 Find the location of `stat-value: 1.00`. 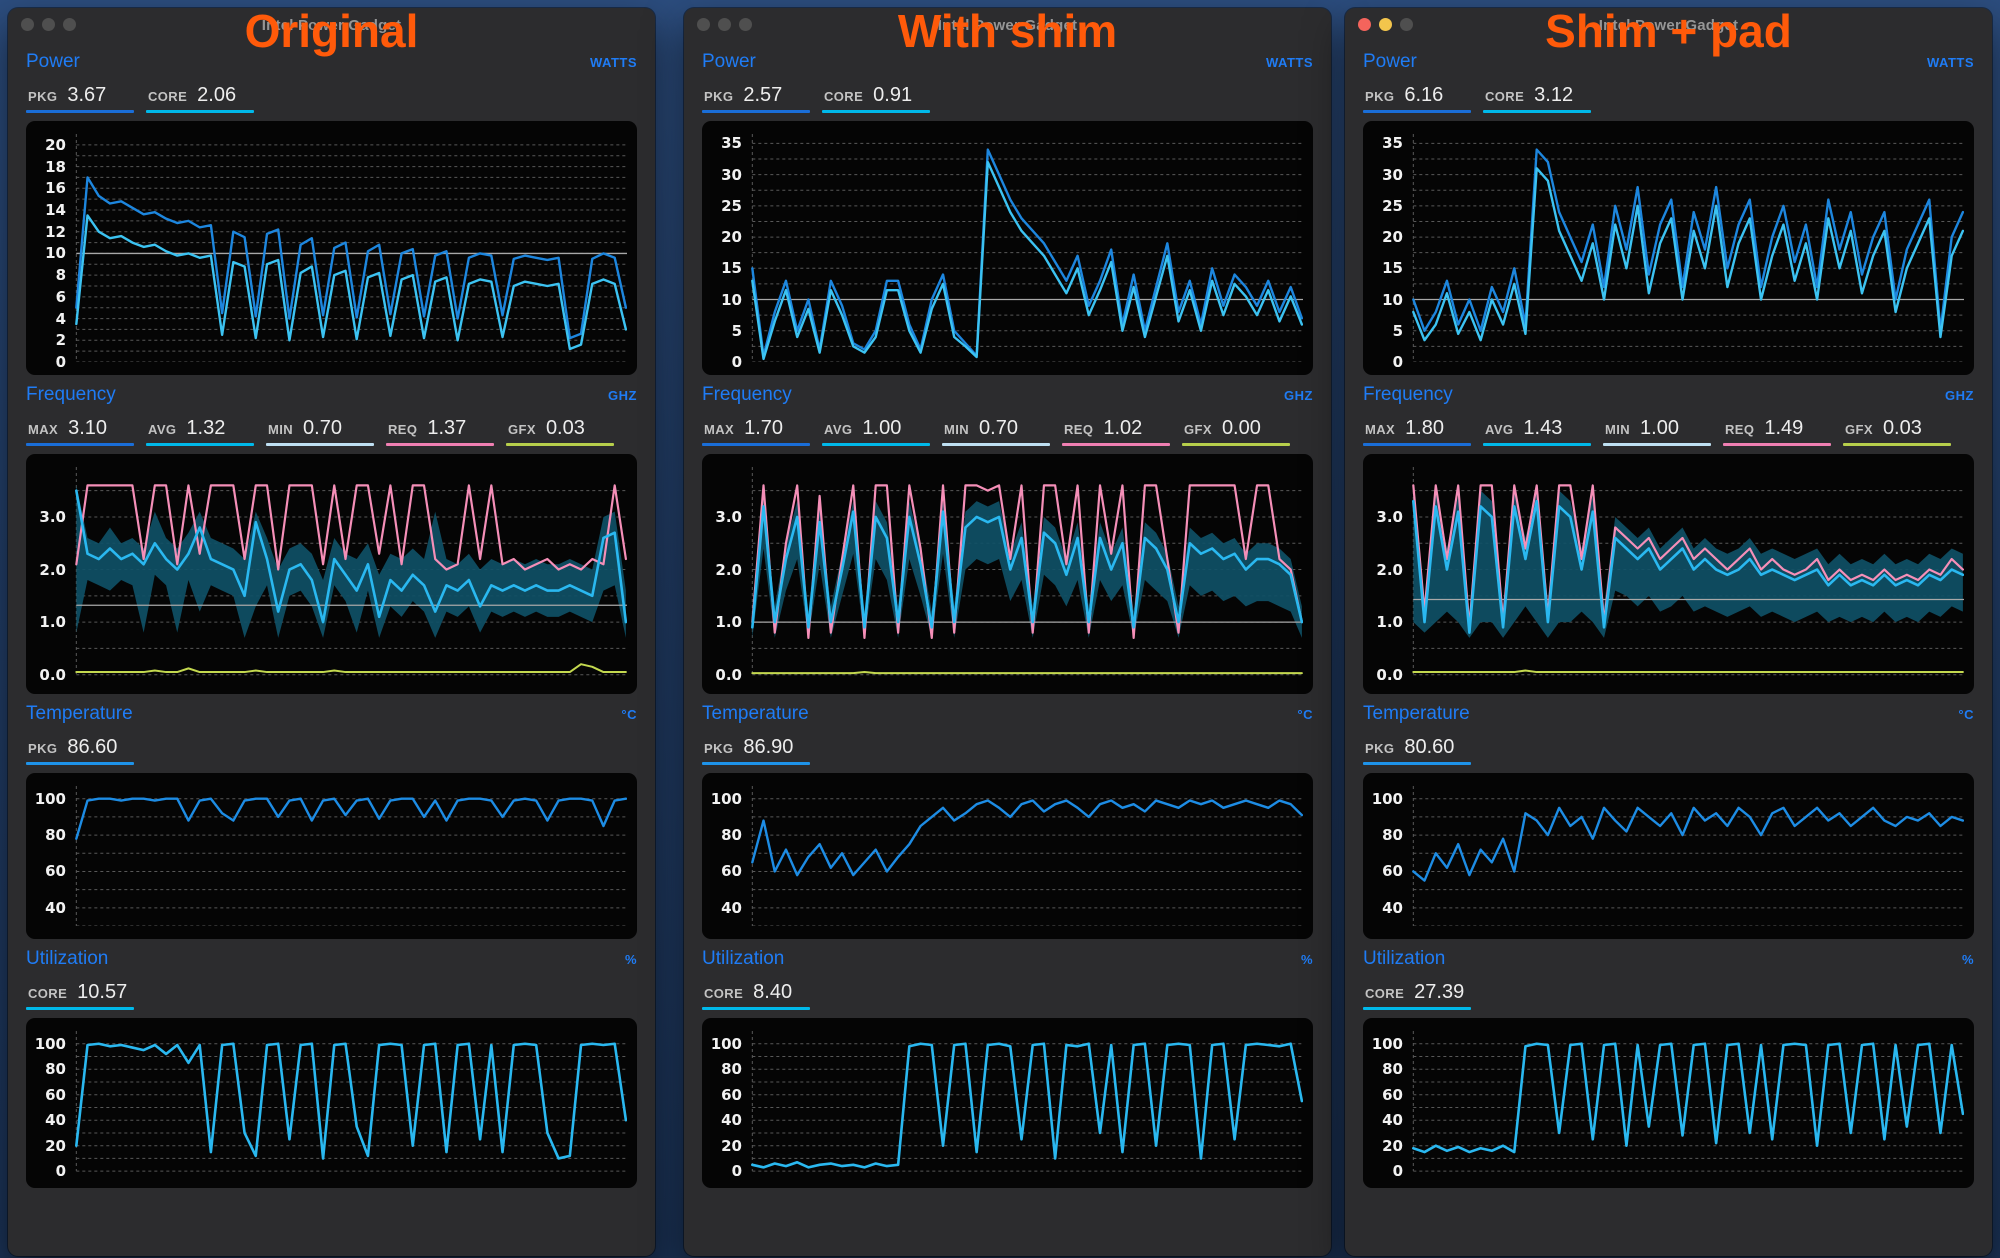

stat-value: 1.00 is located at coordinates (882, 428).